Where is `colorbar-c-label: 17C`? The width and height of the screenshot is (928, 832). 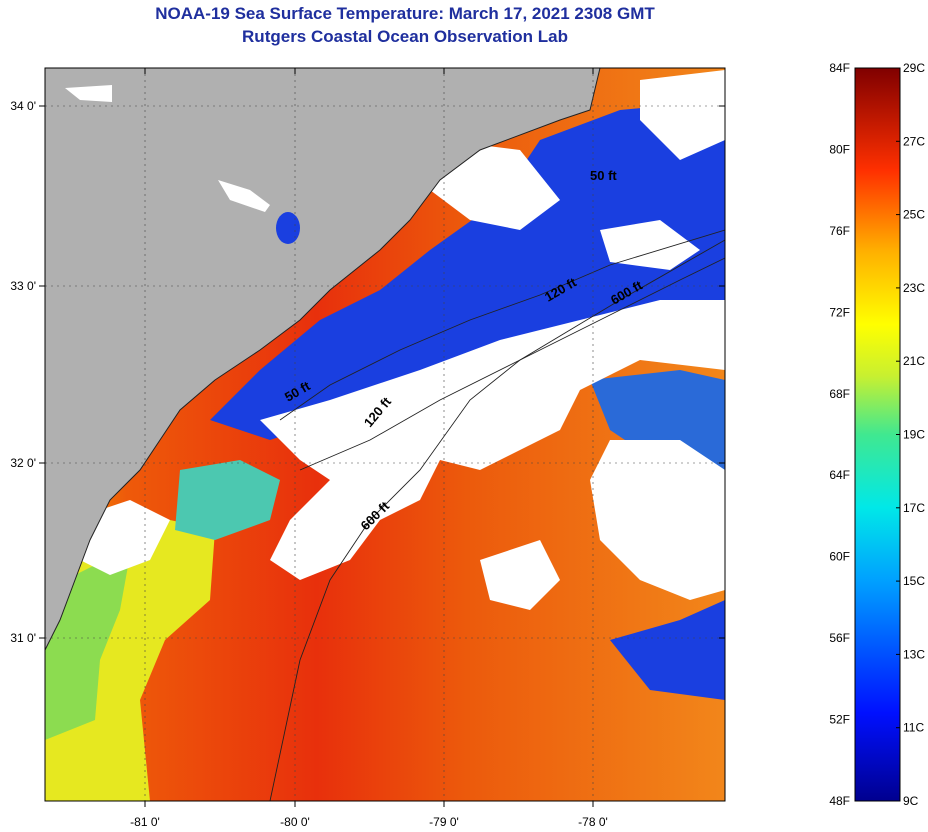 colorbar-c-label: 17C is located at coordinates (914, 508).